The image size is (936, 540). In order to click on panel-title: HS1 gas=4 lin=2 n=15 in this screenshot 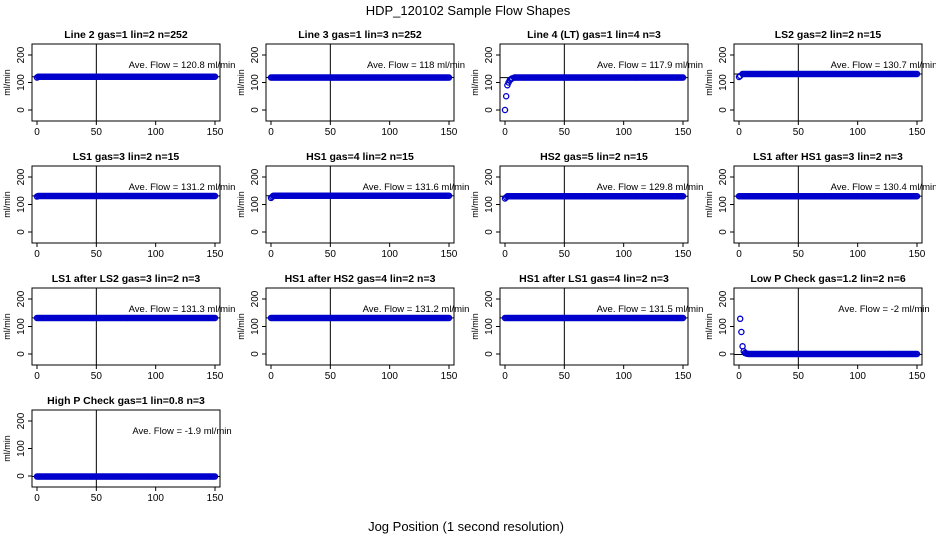, I will do `click(360, 157)`.